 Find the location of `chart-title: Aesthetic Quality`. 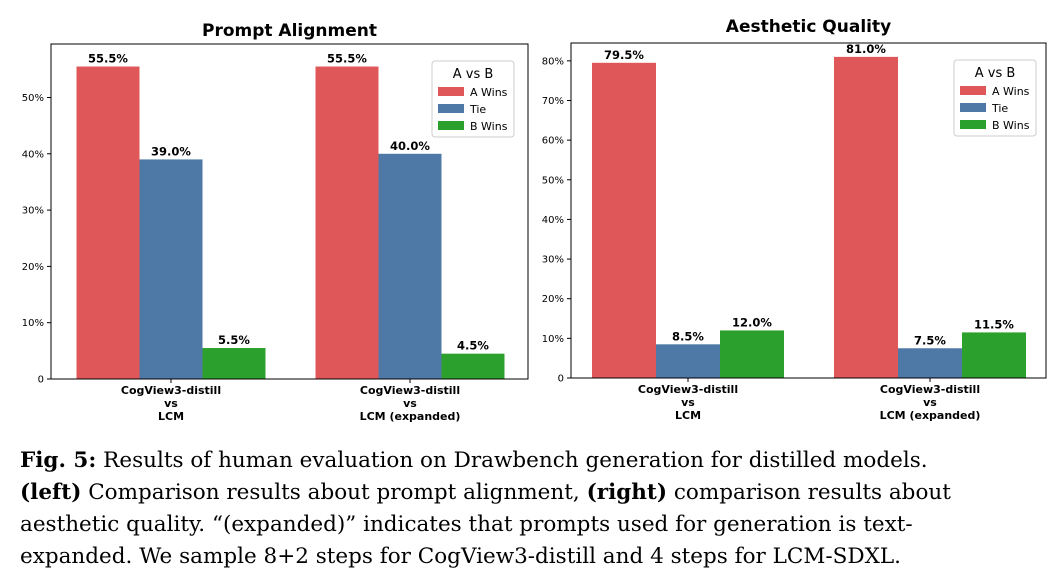

chart-title: Aesthetic Quality is located at coordinates (808, 27).